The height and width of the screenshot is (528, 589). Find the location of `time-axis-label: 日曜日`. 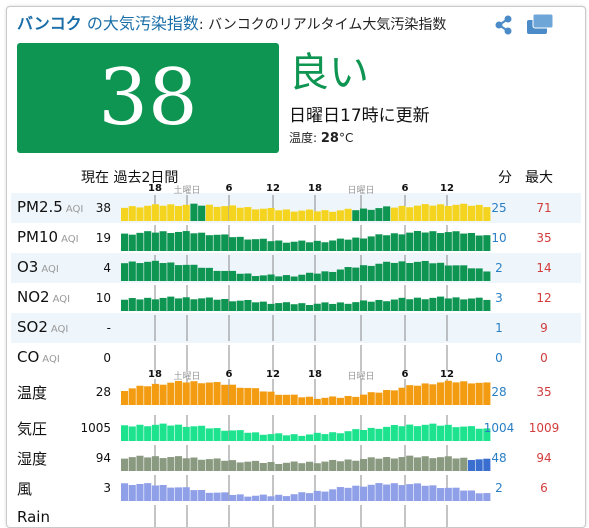

time-axis-label: 日曜日 is located at coordinates (361, 191).